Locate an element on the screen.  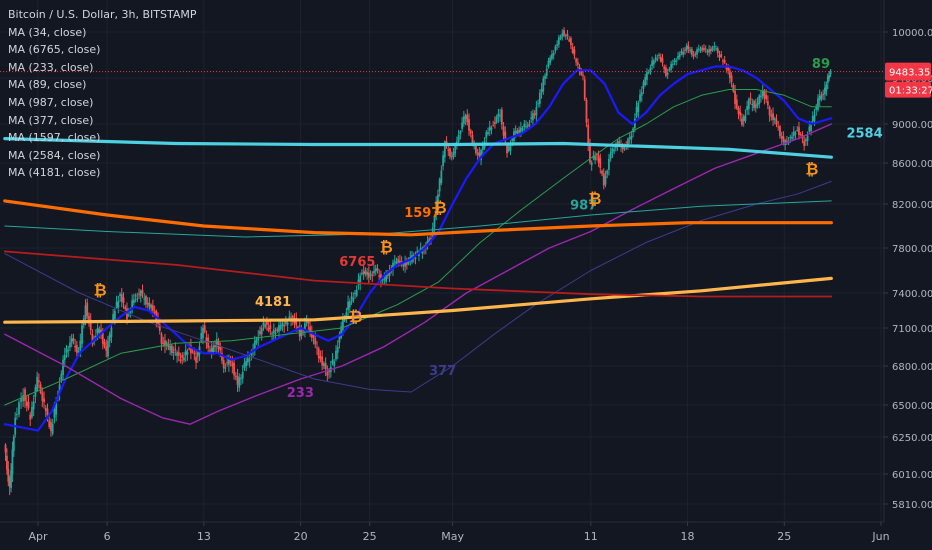
bitcoin-icon: ₿ is located at coordinates (100, 289).